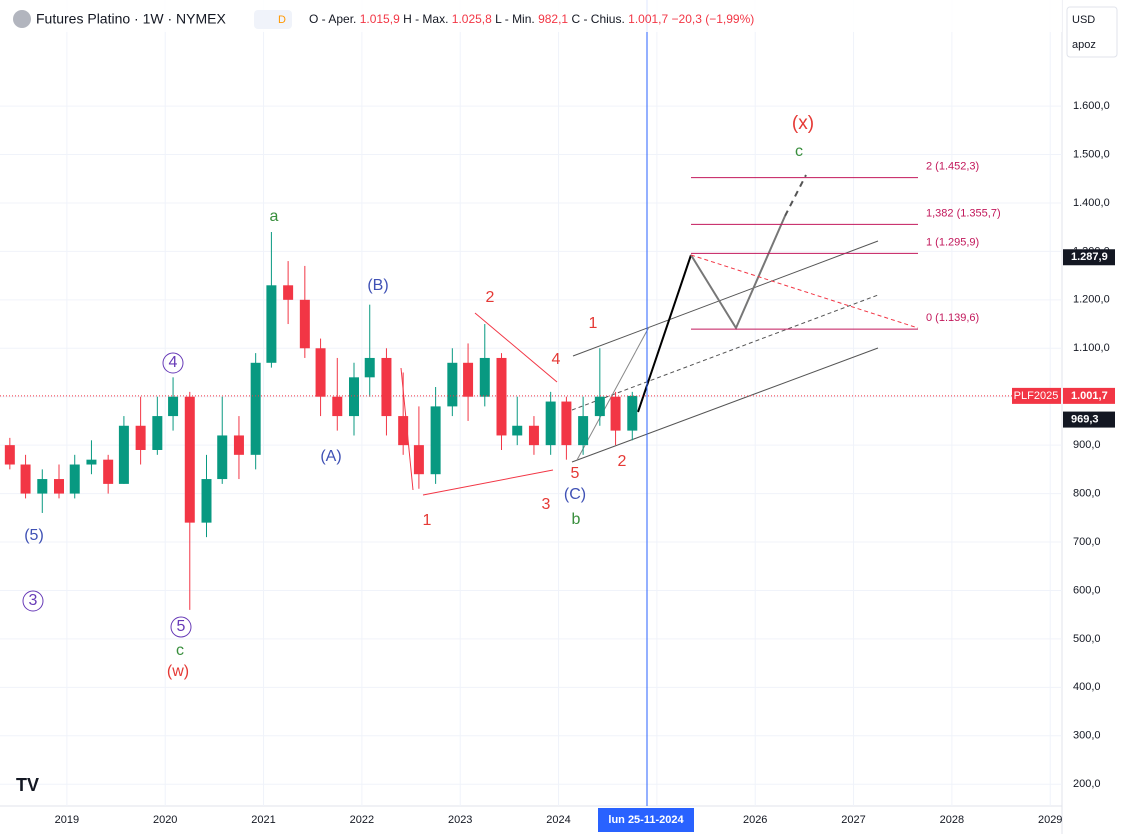  What do you see at coordinates (273, 19) in the screenshot?
I see `badge-bg` at bounding box center [273, 19].